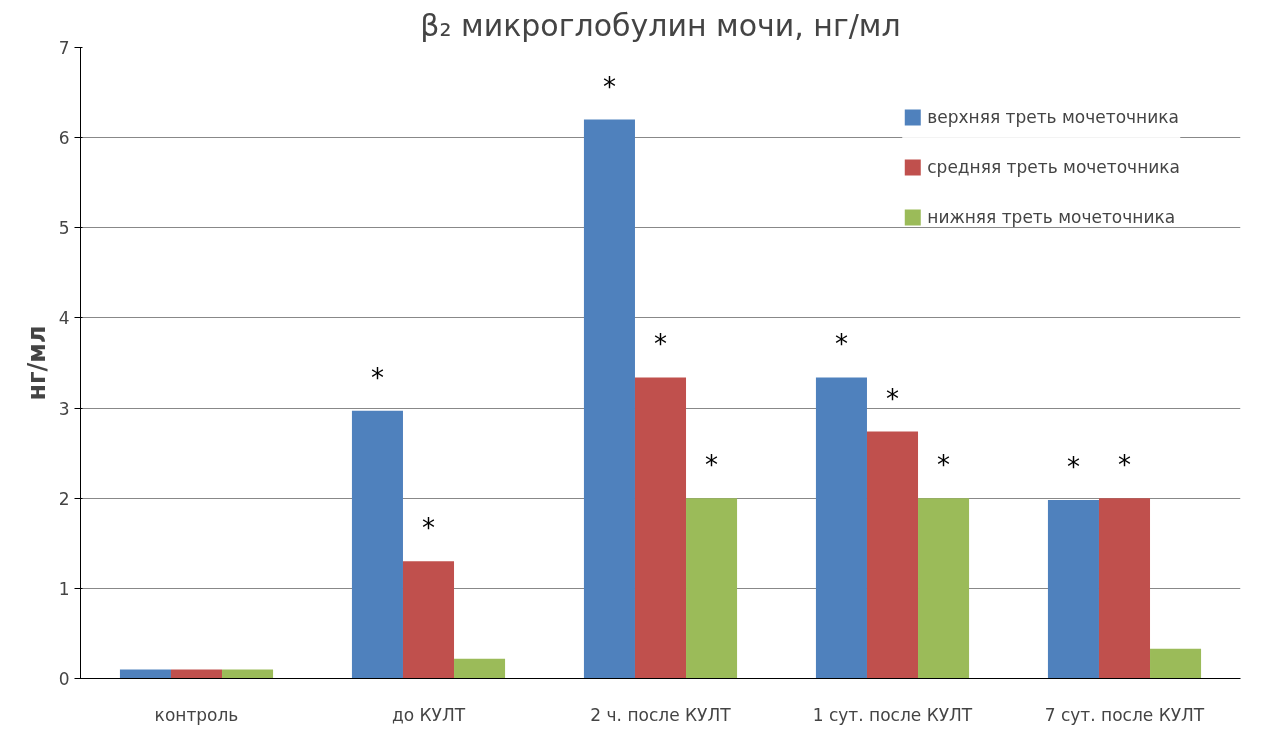  I want to click on y-tick-label: 3, so click(64, 408).